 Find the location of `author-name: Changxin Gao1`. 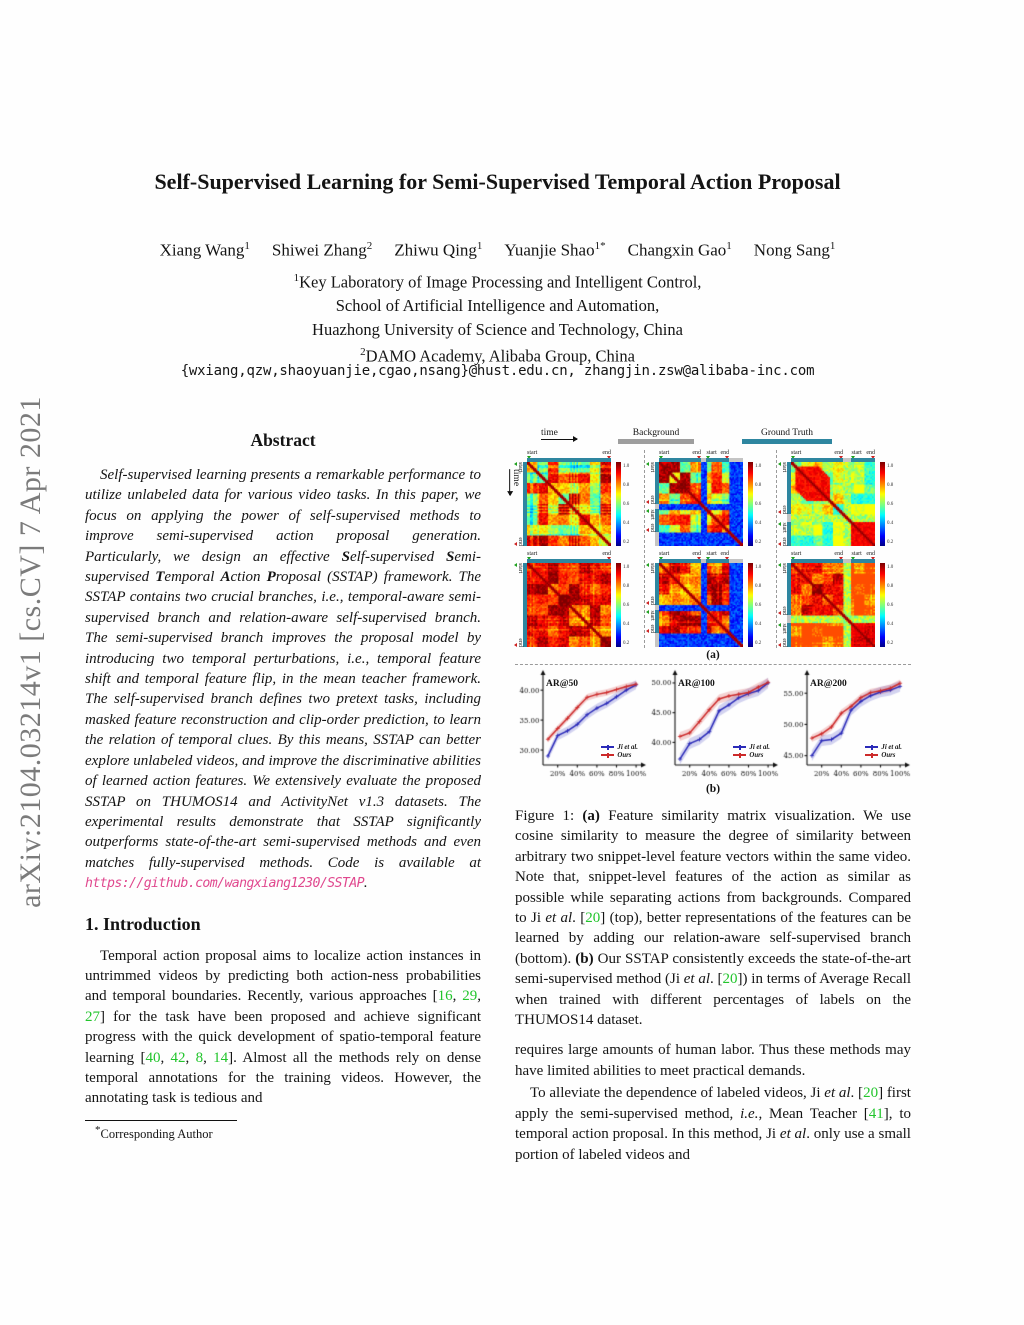

author-name: Changxin Gao1 is located at coordinates (679, 250).